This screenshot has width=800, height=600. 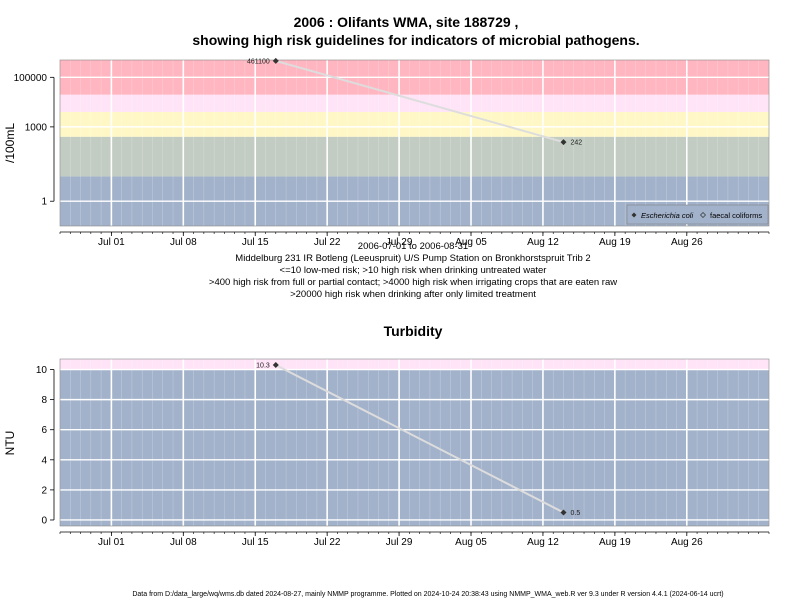 What do you see at coordinates (576, 143) in the screenshot?
I see `chart1-data-label: 242` at bounding box center [576, 143].